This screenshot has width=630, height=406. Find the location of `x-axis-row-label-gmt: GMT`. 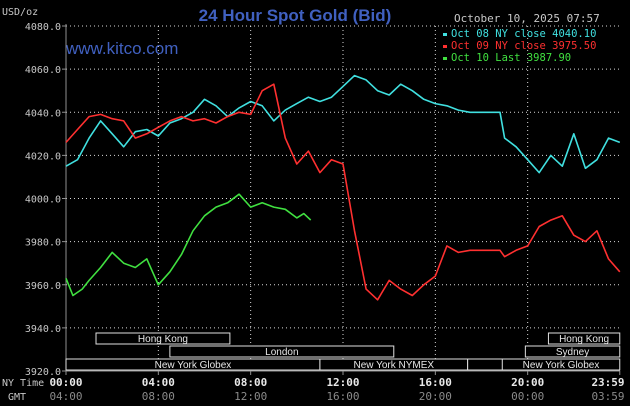

x-axis-row-label-gmt: GMT is located at coordinates (17, 397).